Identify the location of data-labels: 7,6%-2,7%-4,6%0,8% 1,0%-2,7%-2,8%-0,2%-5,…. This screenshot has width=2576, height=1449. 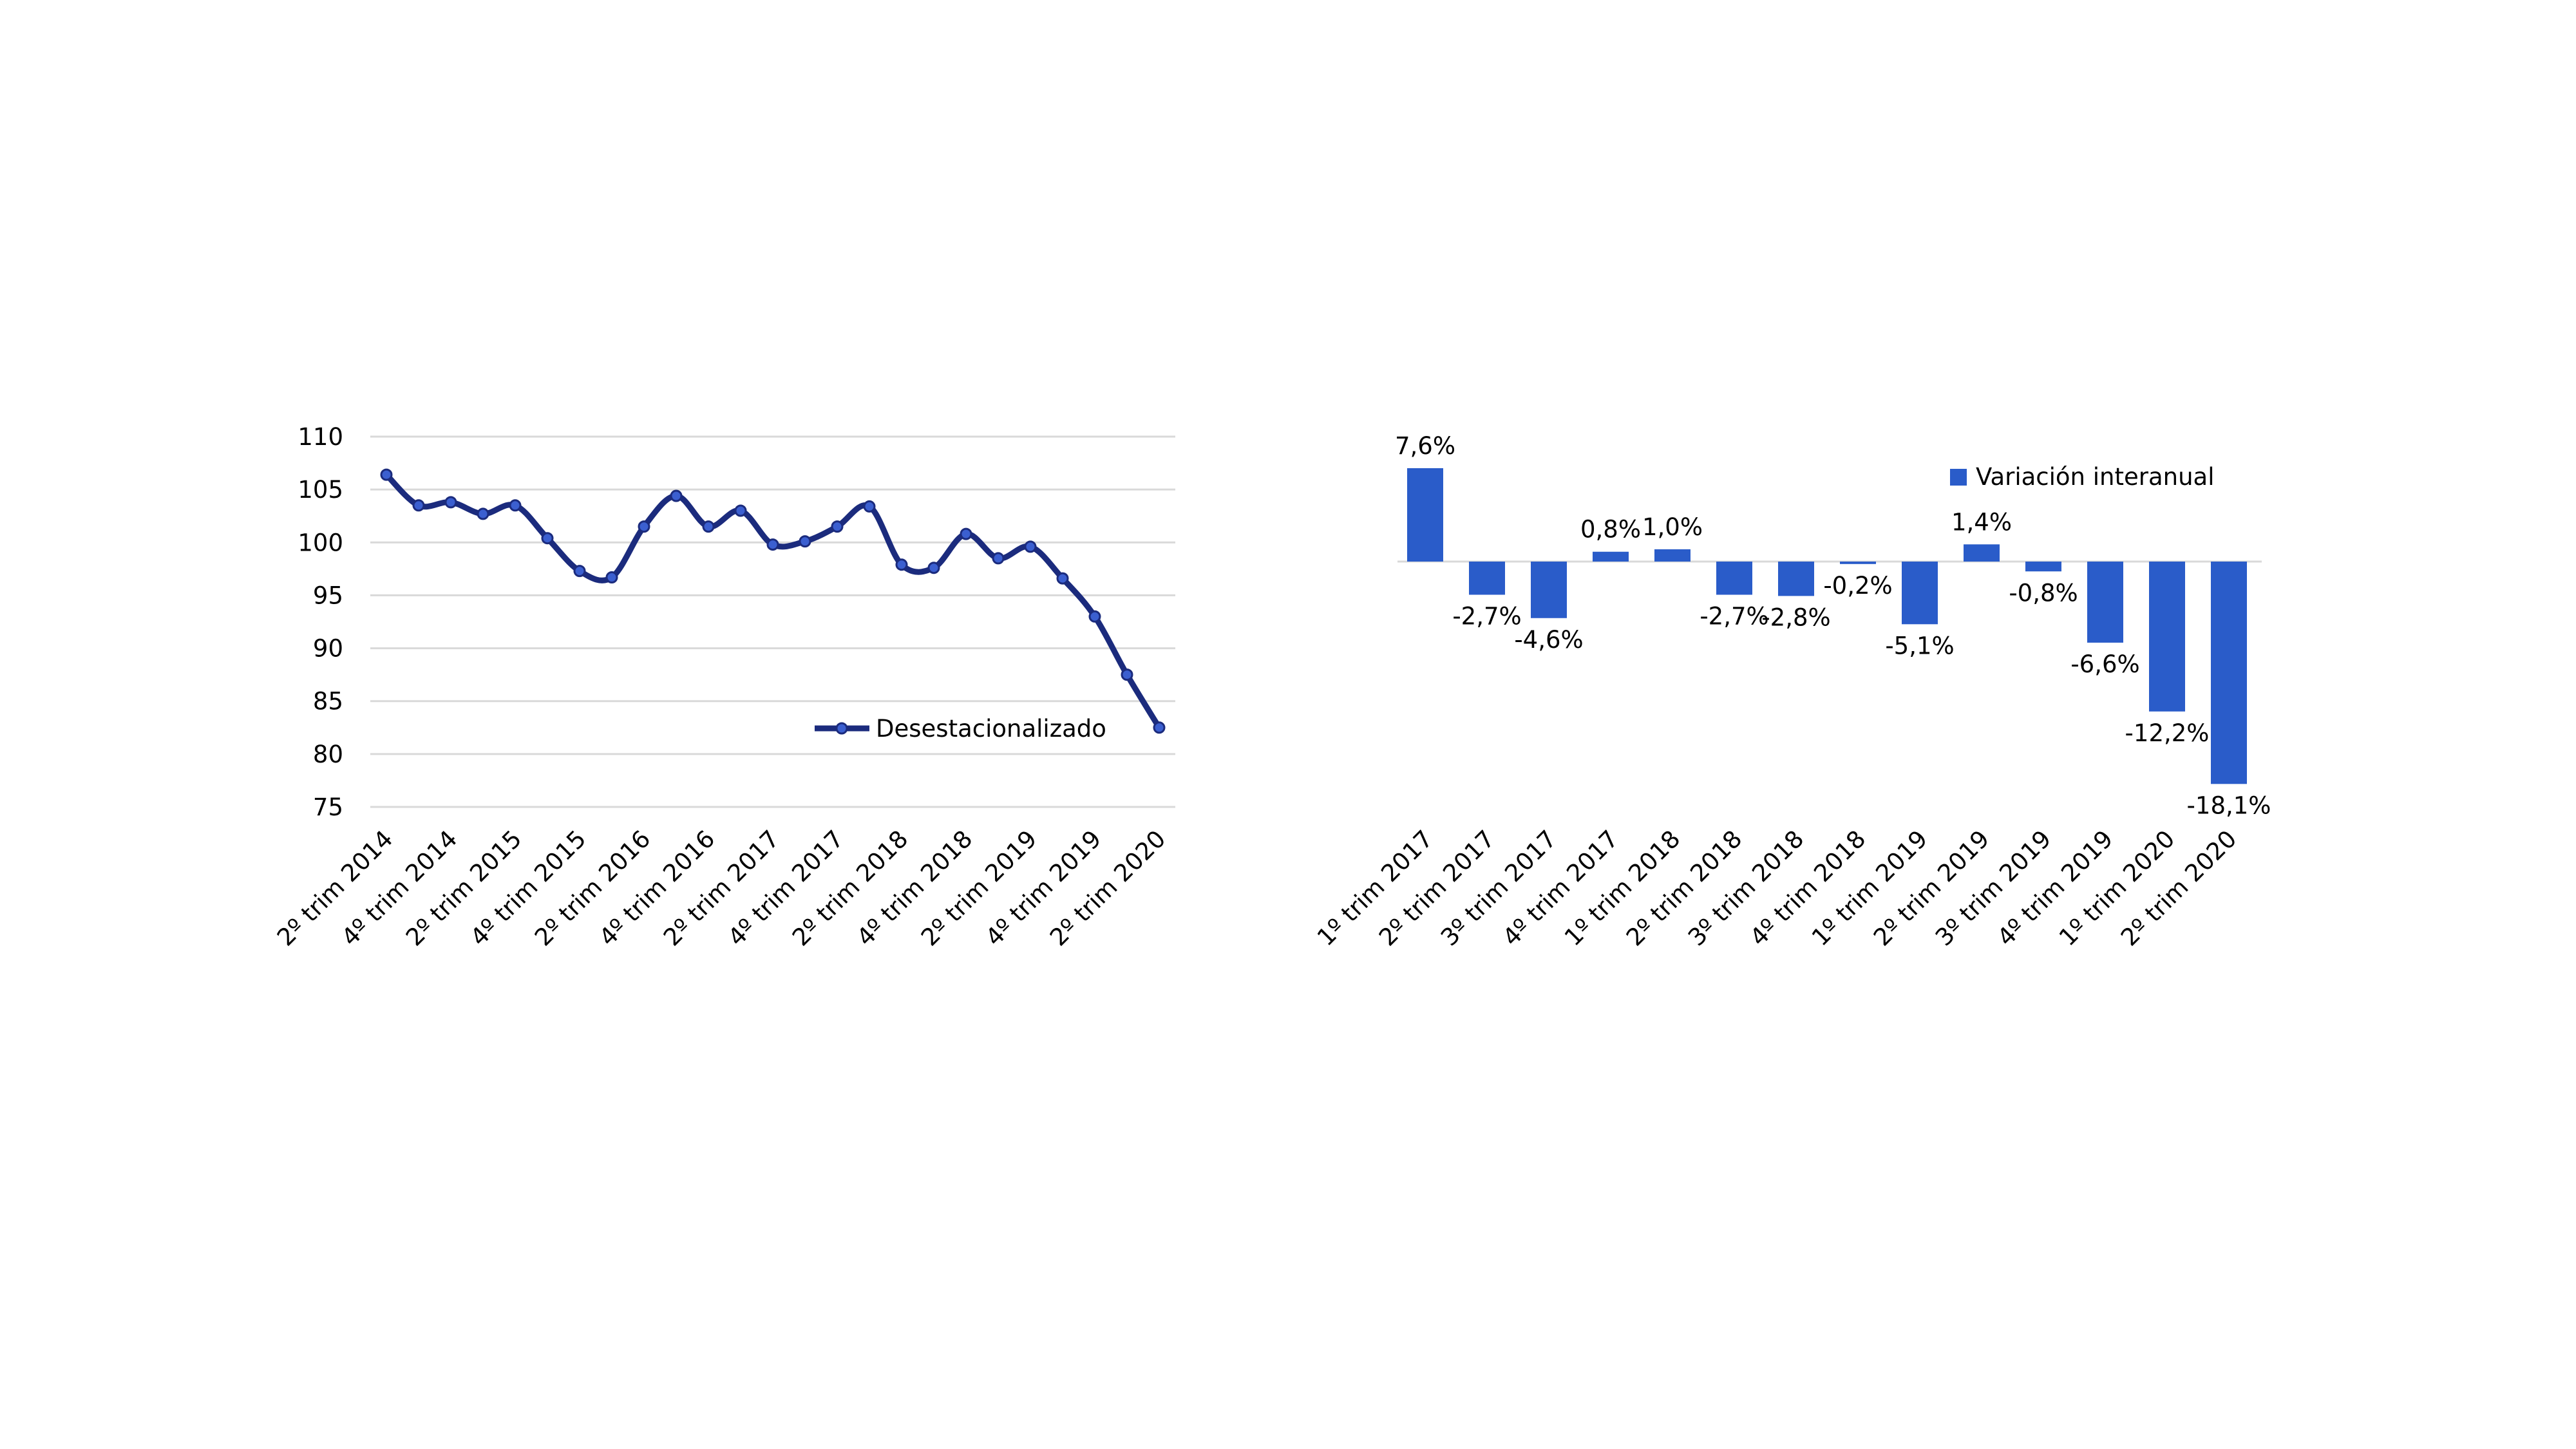
(1833, 625).